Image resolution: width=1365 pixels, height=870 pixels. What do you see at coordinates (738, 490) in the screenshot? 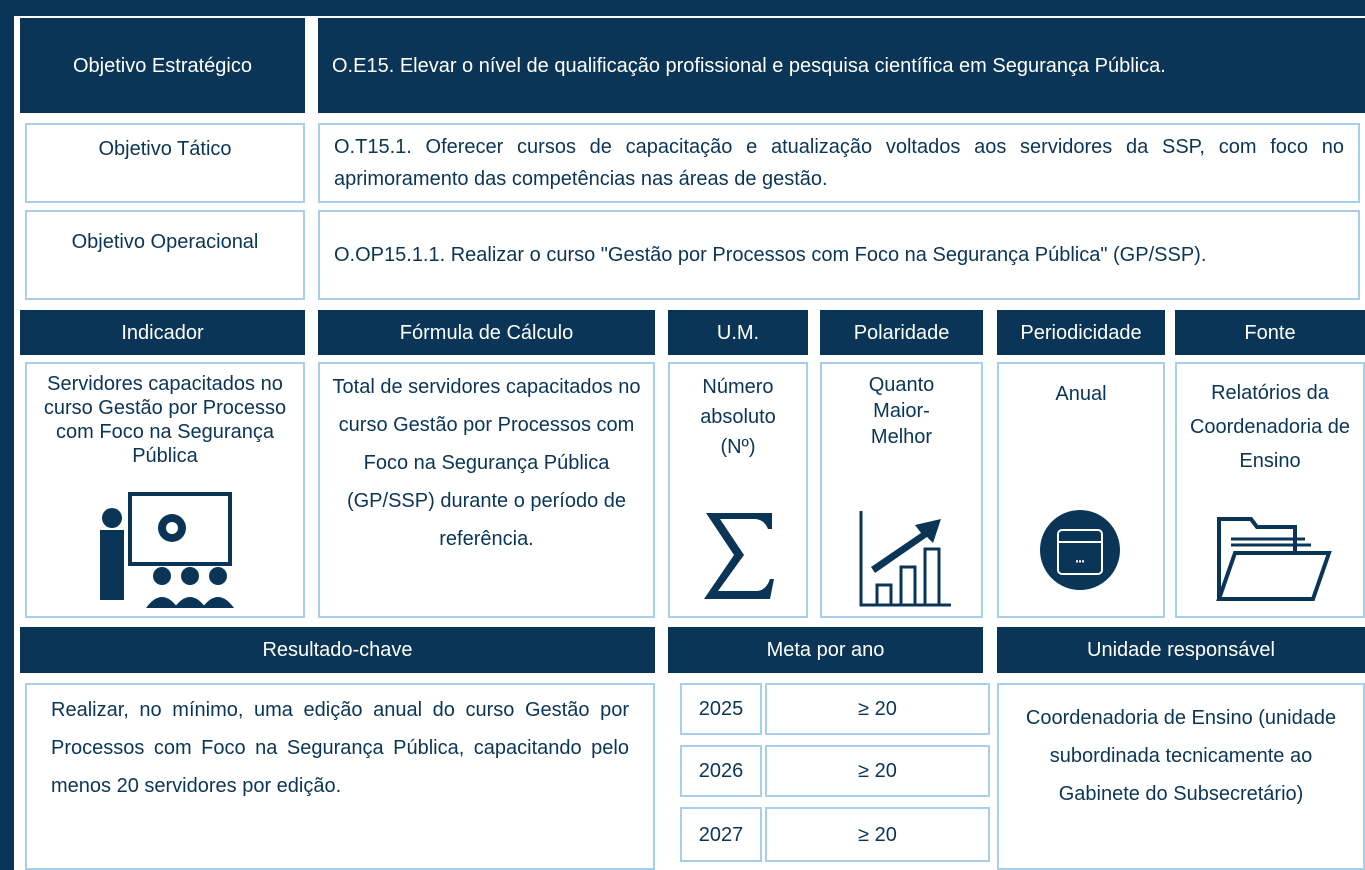
I see `table-cell: Número absoluto (Nº)` at bounding box center [738, 490].